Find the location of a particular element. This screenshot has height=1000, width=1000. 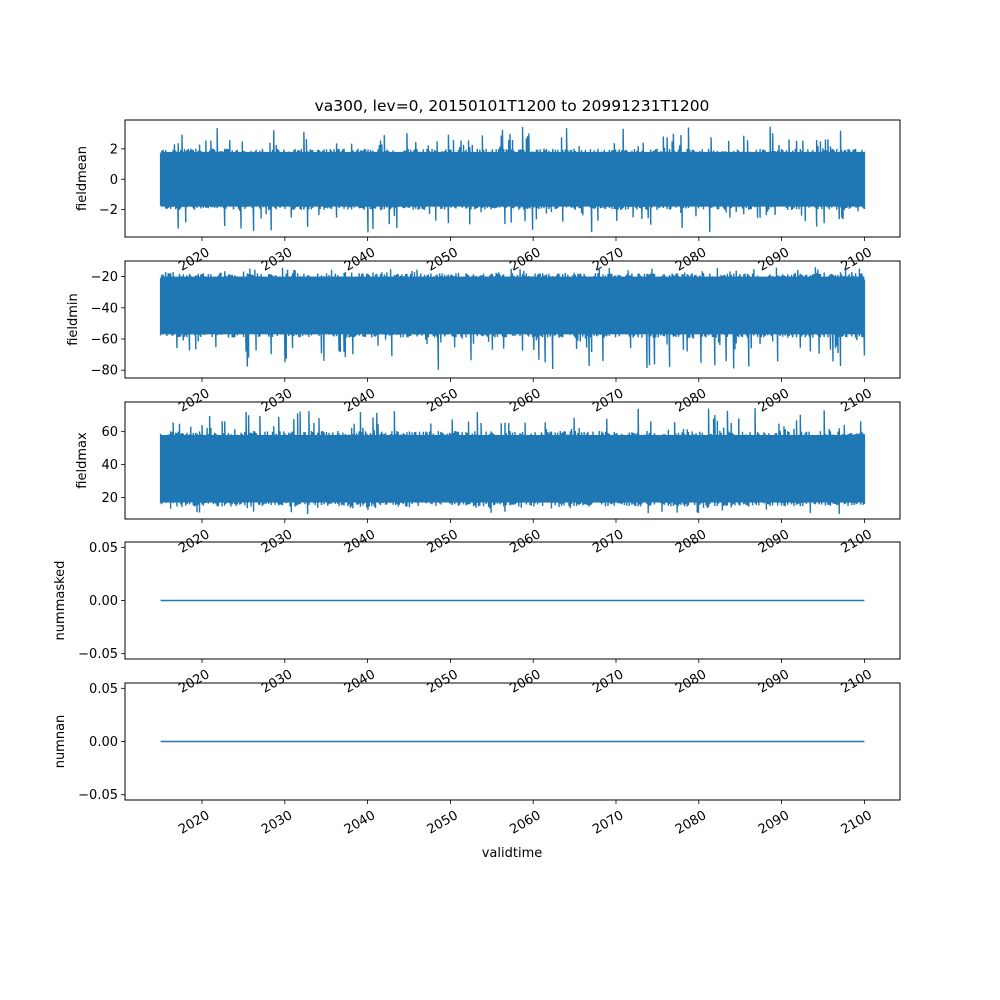

y-tick-label: −40 is located at coordinates (104, 308).